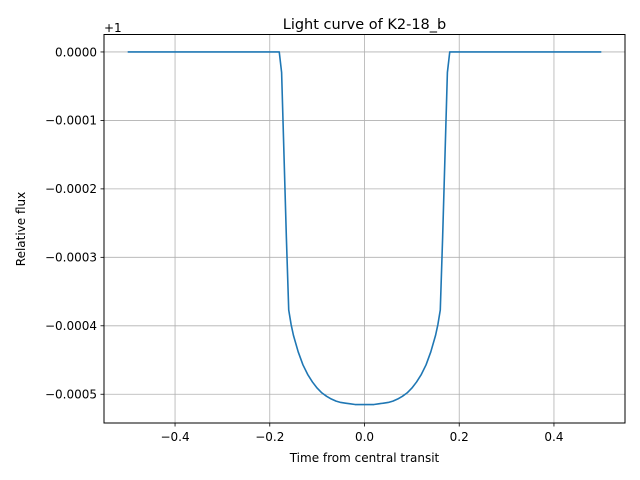  I want to click on y-tick-label: −0.0002, so click(71, 189).